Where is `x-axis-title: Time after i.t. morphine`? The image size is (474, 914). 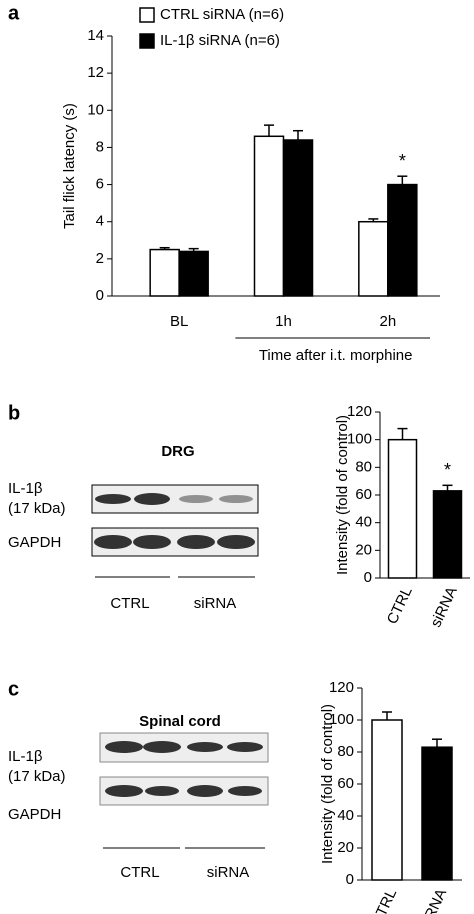 x-axis-title: Time after i.t. morphine is located at coordinates (336, 355).